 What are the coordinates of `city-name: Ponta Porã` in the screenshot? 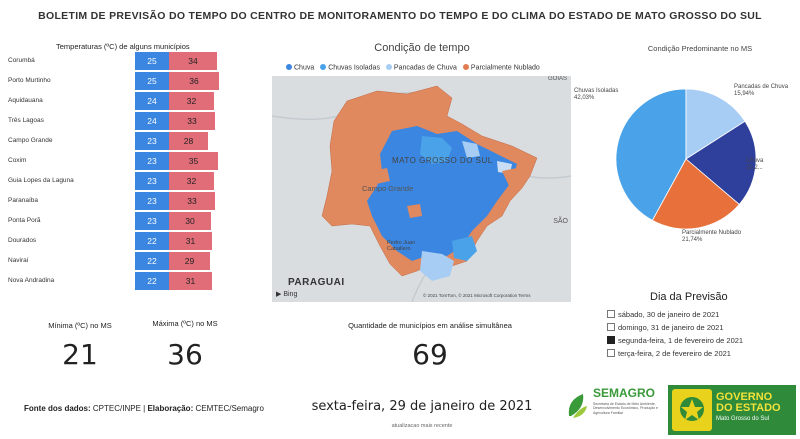 It's located at (24, 220).